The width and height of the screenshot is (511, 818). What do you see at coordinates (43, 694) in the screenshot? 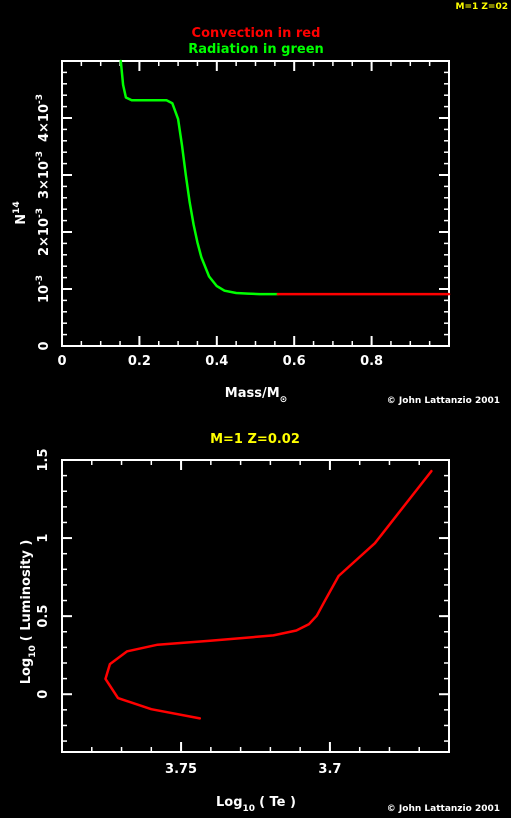
I see `bottom-y-tick-label: 0` at bounding box center [43, 694].